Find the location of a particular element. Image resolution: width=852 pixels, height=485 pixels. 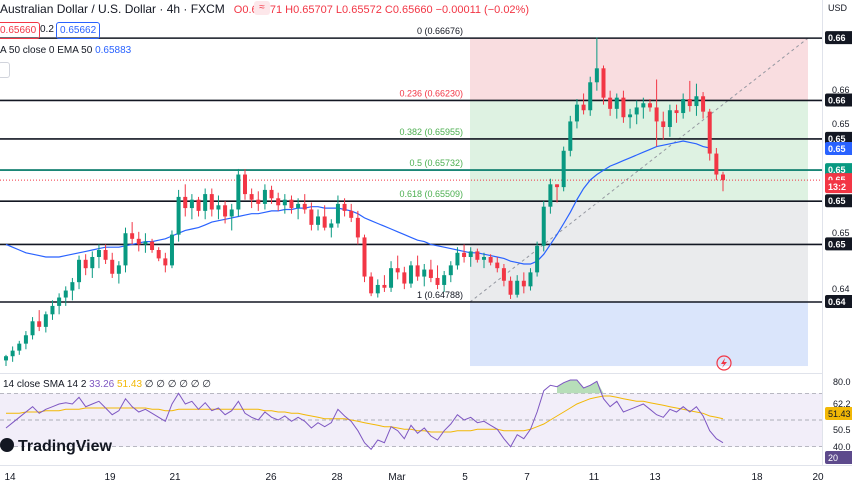

rsi-pane is located at coordinates (411, 415).